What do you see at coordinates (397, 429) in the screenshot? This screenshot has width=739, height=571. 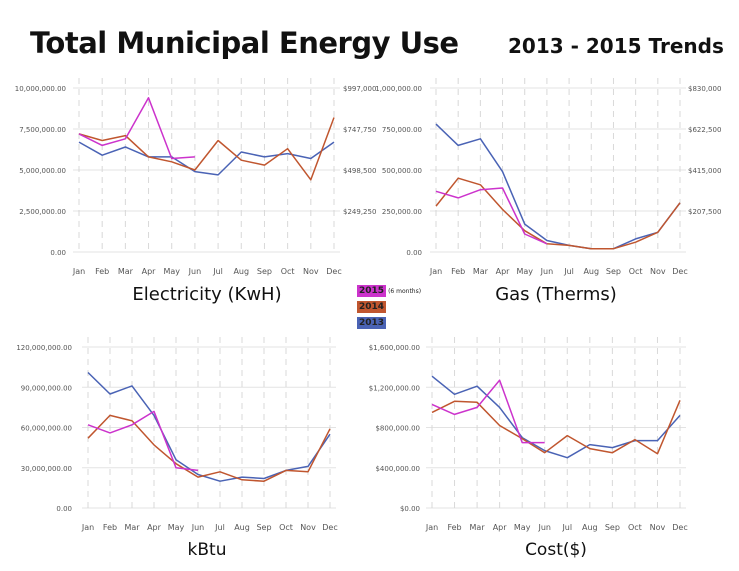 I see `y-tick-label: $800,000.00` at bounding box center [397, 429].